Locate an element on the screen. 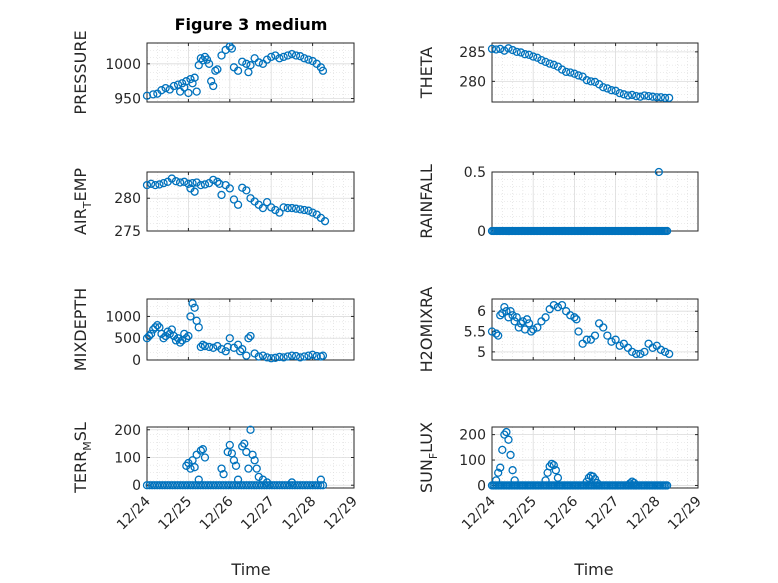  y-tick-label: 1000 is located at coordinates (123, 65).